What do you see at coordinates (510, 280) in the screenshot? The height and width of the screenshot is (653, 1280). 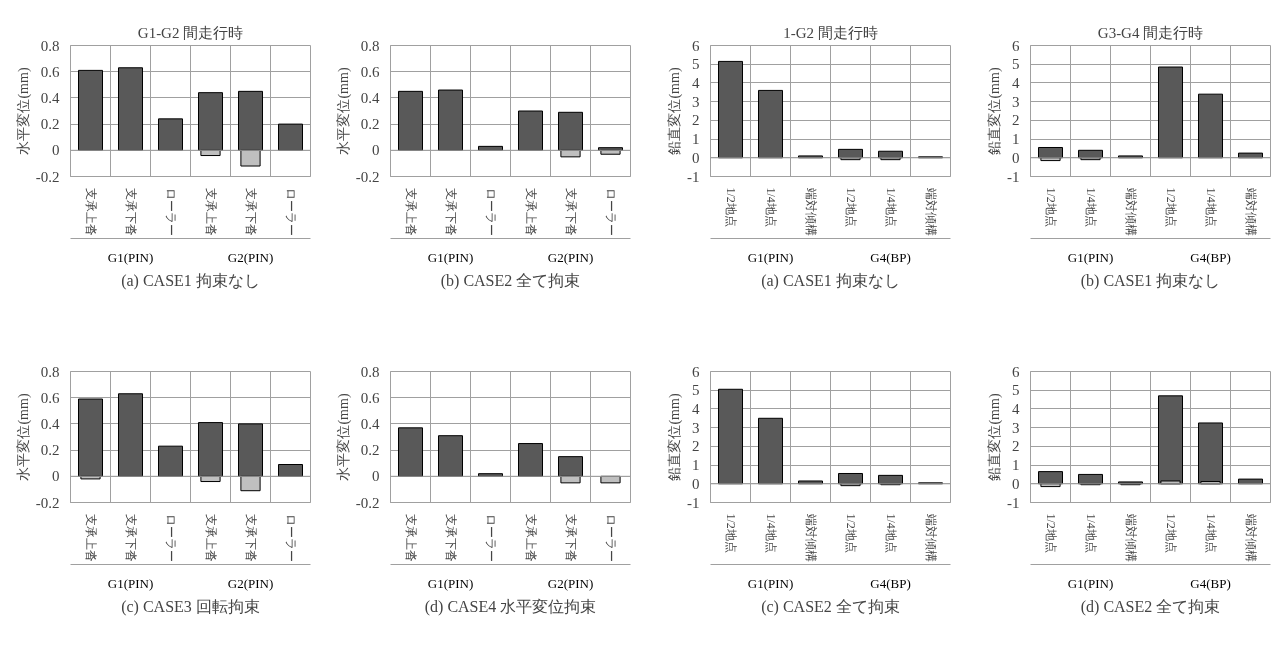 I see `x-axis-title: (b) CASE2 全て拘束` at bounding box center [510, 280].